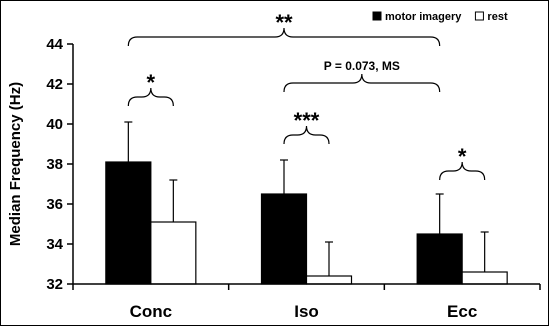  What do you see at coordinates (423, 17) in the screenshot?
I see `legend-label: motor imagery` at bounding box center [423, 17].